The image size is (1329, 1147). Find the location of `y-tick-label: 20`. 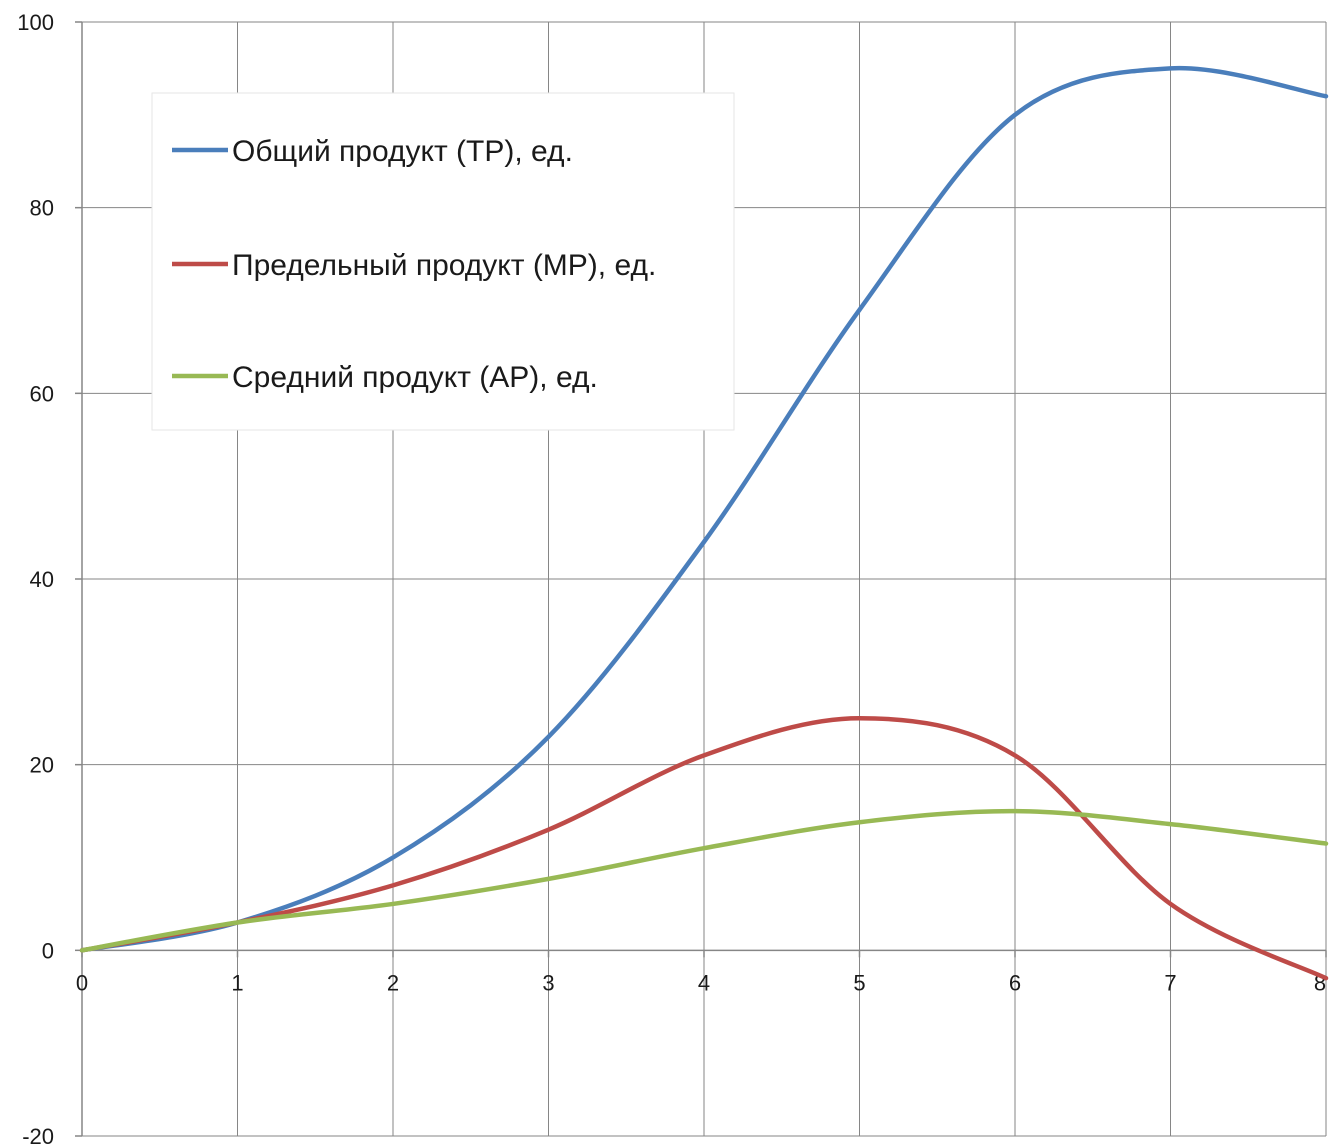

y-tick-label: 20 is located at coordinates (42, 765).